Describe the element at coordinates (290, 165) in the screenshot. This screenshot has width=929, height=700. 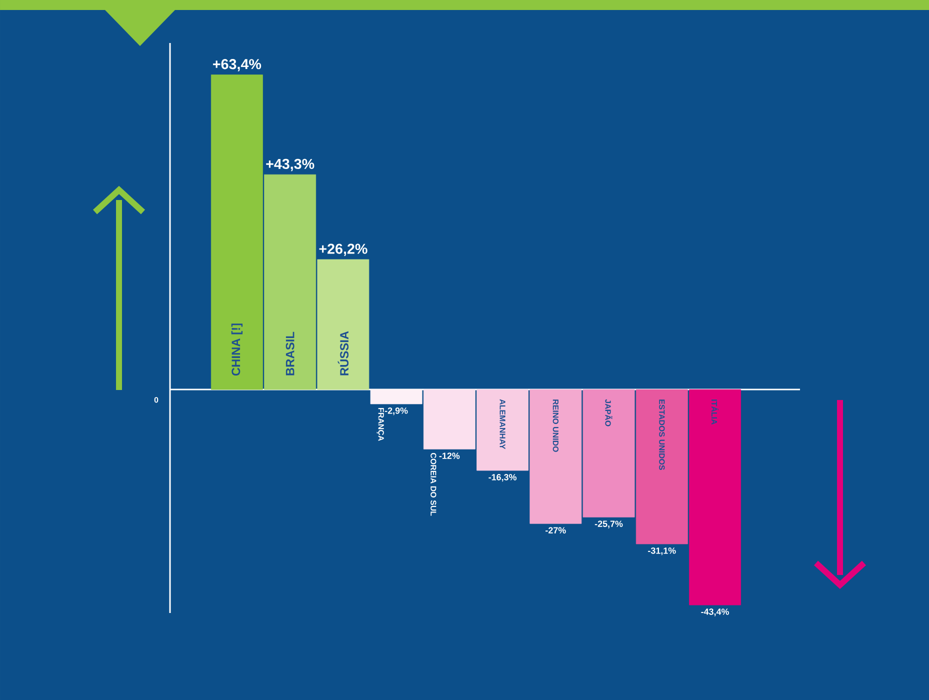
I see `data-label: +43,3%` at that location.